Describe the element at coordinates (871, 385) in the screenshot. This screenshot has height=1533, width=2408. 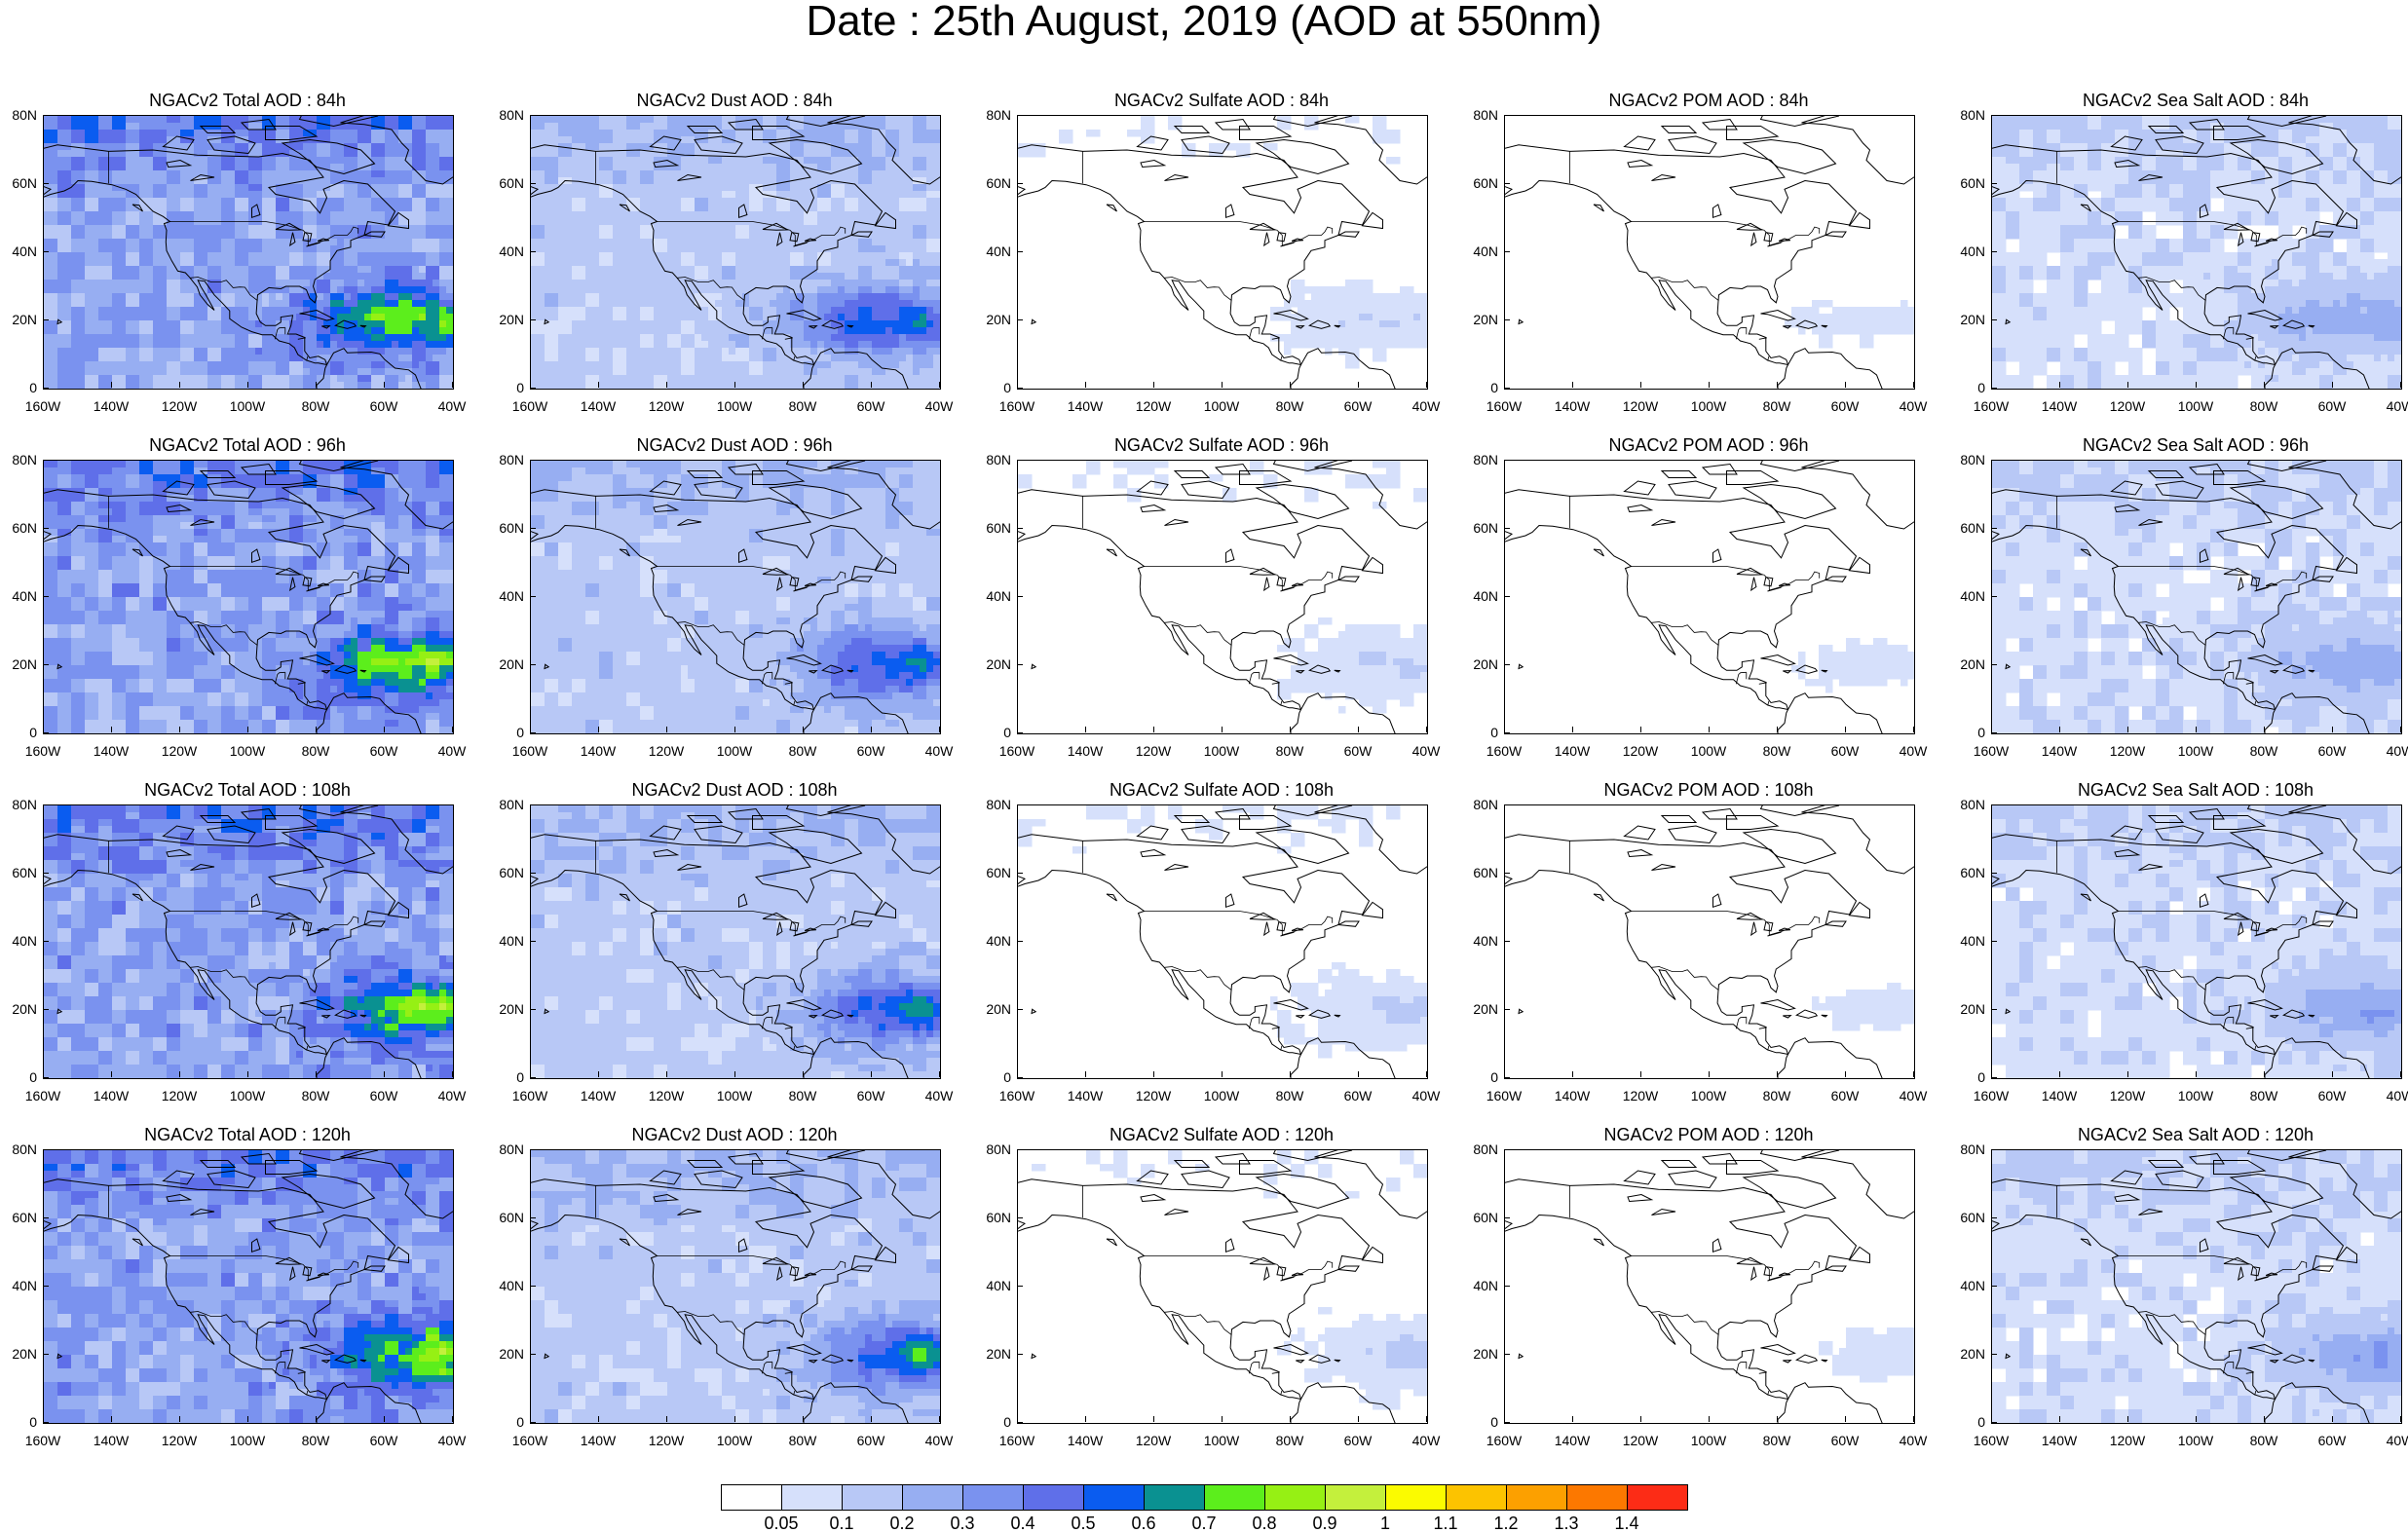
I see `lon-tick` at that location.